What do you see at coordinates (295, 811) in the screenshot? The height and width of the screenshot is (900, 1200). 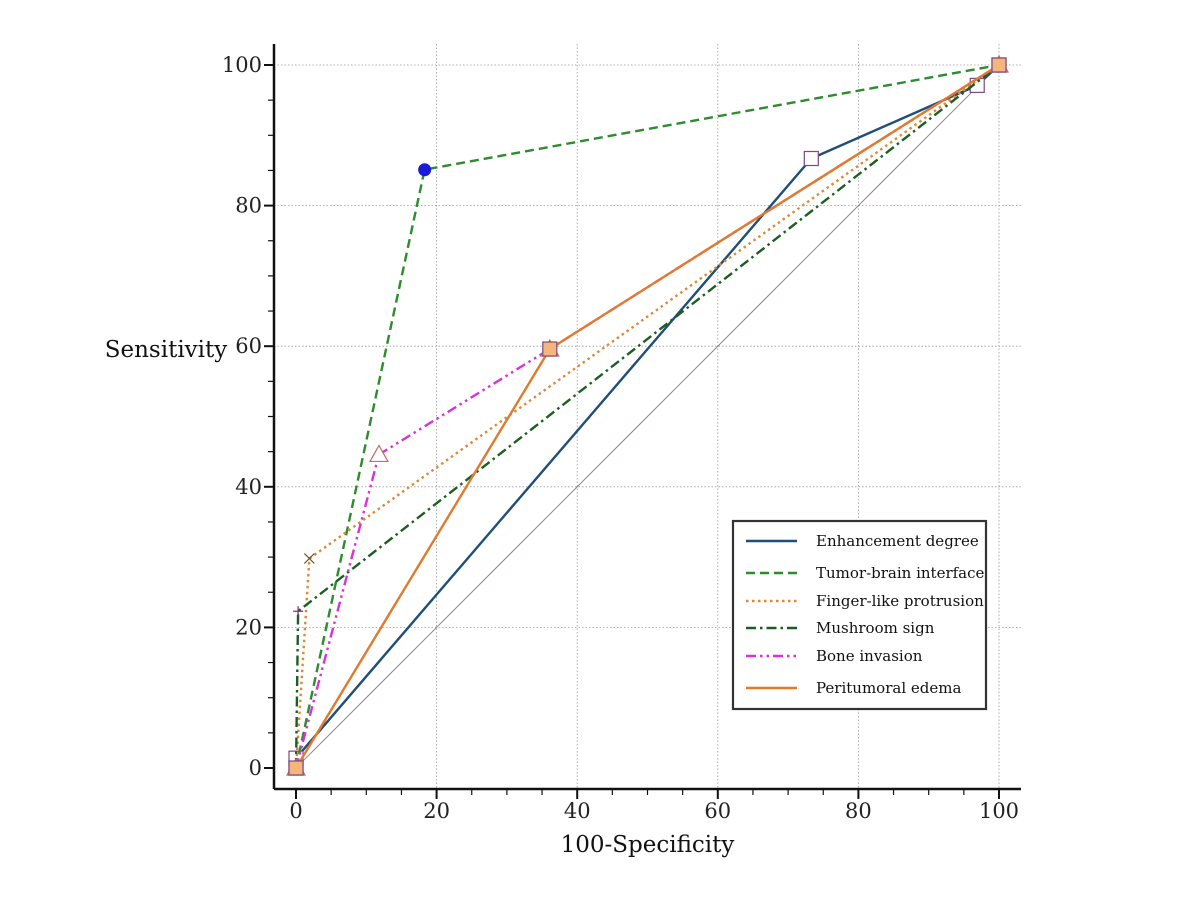 I see `x-tick-label: 0` at bounding box center [295, 811].